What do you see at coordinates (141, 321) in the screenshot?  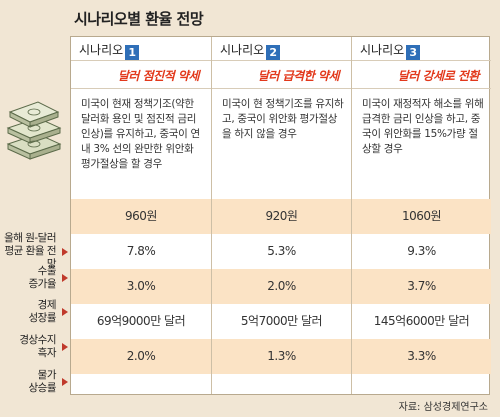 I see `value-current-account: 69억9000만 달러` at bounding box center [141, 321].